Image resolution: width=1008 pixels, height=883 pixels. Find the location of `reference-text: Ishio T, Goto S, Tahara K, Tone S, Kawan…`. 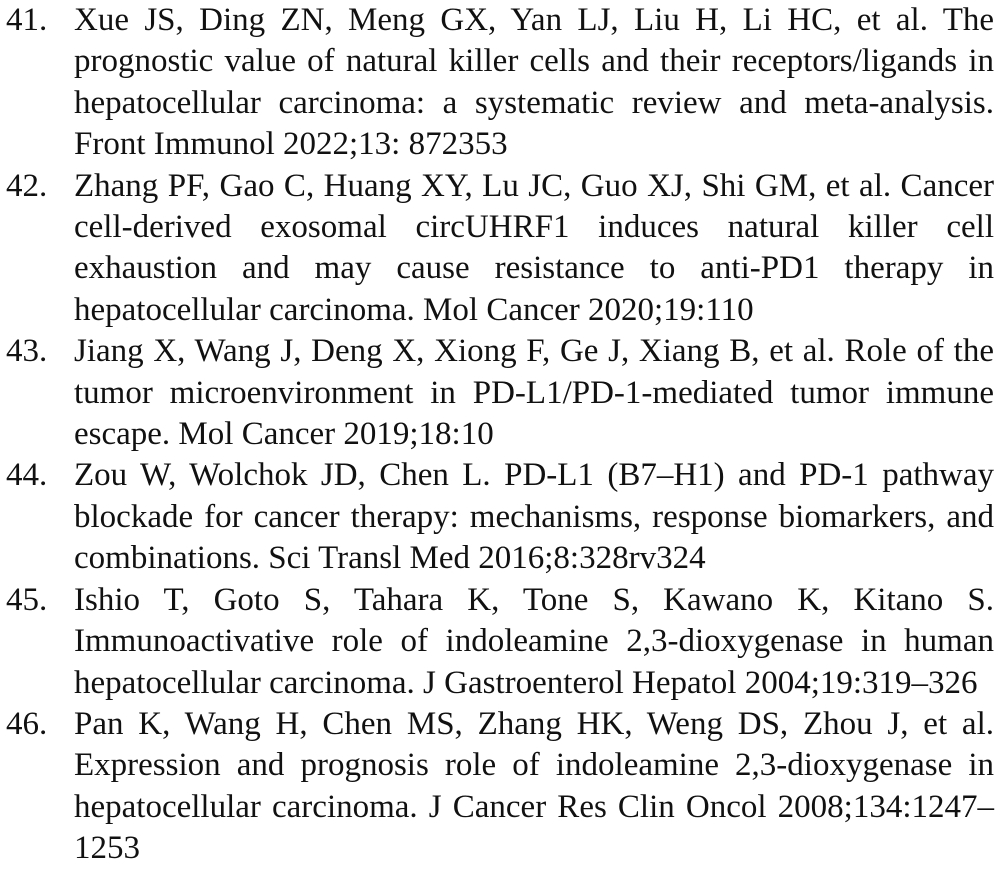

reference-text: Ishio T, Goto S, Tahara K, Tone S, Kawan… is located at coordinates (534, 641).